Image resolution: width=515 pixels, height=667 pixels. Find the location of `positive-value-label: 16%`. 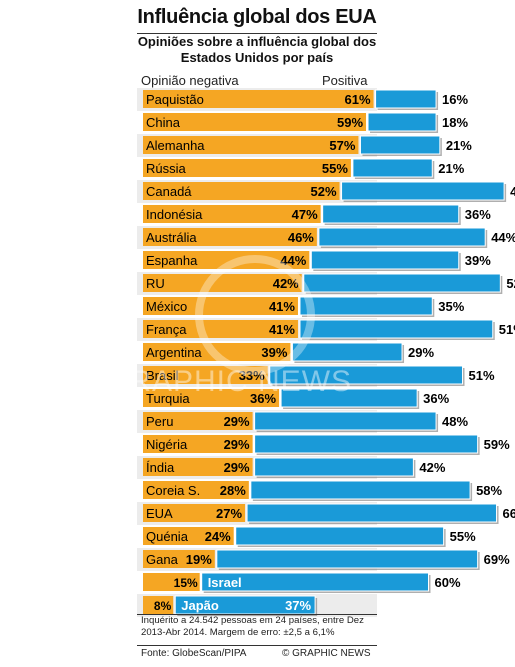

positive-value-label: 16% is located at coordinates (455, 99).